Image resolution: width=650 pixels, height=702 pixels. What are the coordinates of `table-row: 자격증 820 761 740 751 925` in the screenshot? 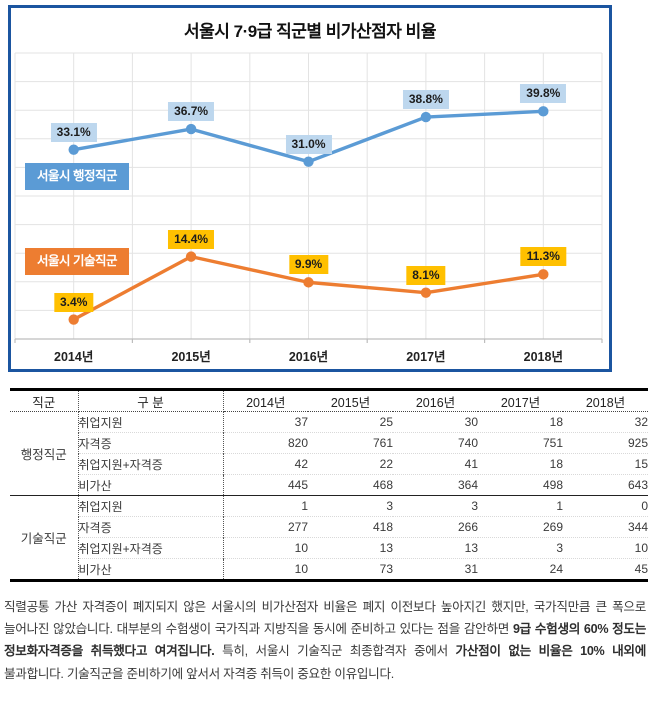 It's located at (329, 443).